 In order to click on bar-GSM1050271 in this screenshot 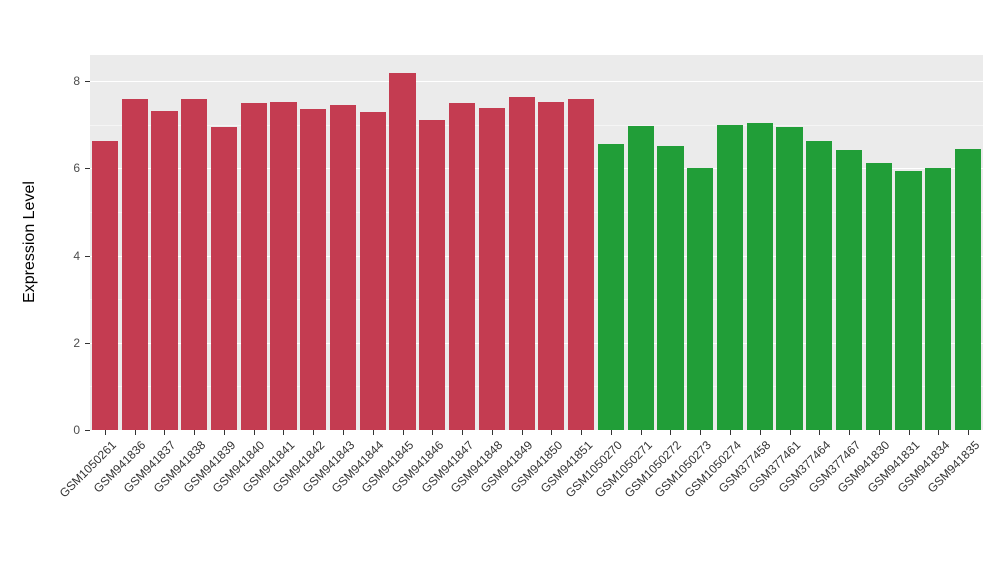, I will do `click(640, 278)`.